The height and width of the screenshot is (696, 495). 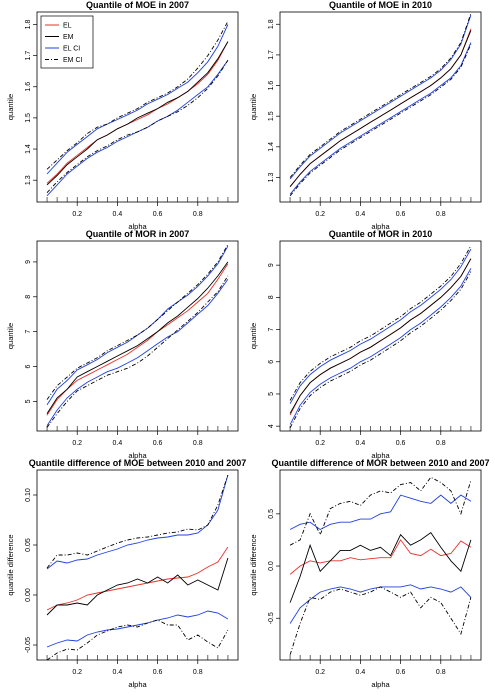 I want to click on y-tick-label: 5, so click(x=28, y=401).